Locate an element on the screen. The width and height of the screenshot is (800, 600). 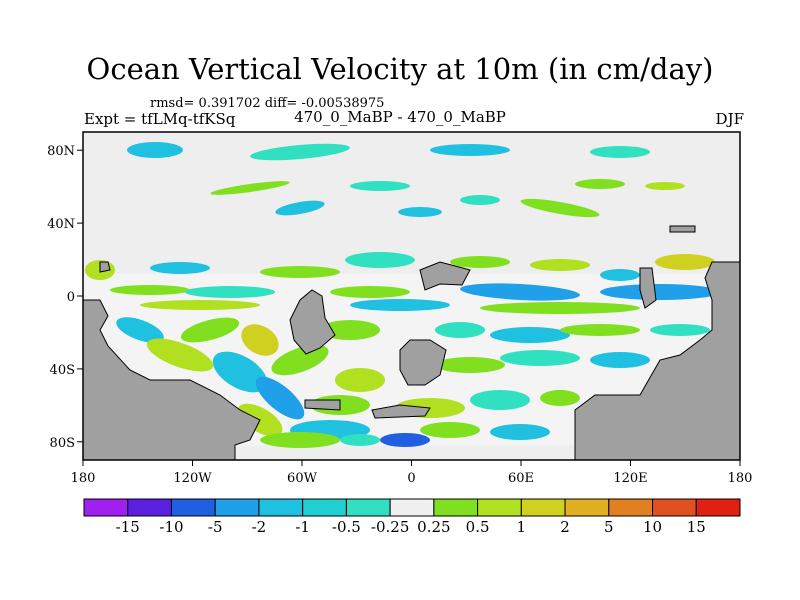
y-tick-label: 40N is located at coordinates (61, 224).